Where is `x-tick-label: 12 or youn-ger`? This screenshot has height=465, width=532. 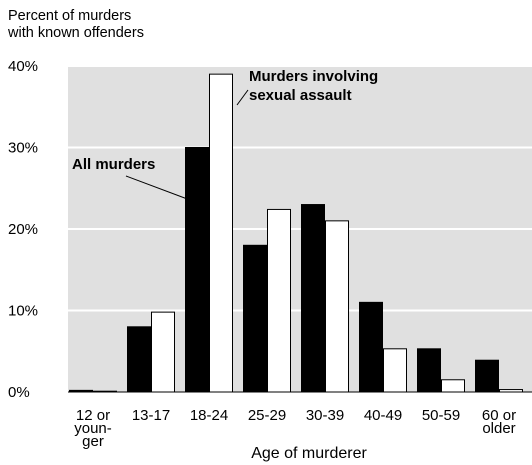 x-tick-label: 12 or youn-ger is located at coordinates (93, 428).